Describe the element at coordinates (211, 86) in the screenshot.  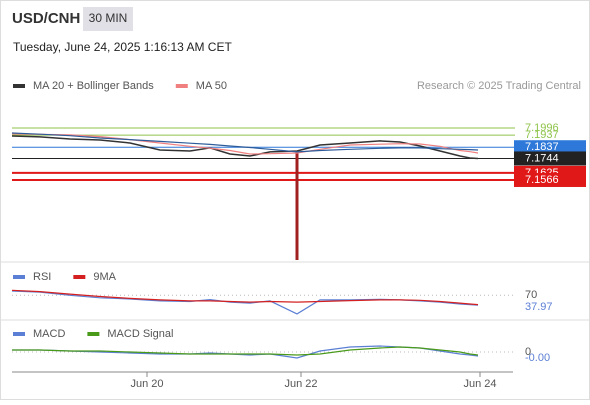
I see `legend-label: MA 50` at that location.